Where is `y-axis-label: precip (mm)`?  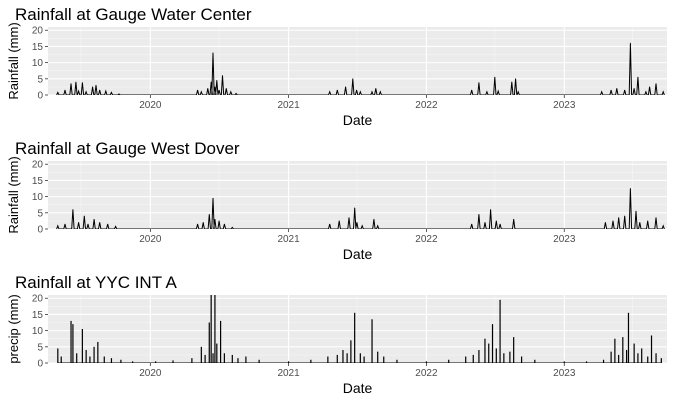
y-axis-label: precip (mm) is located at coordinates (13, 328).